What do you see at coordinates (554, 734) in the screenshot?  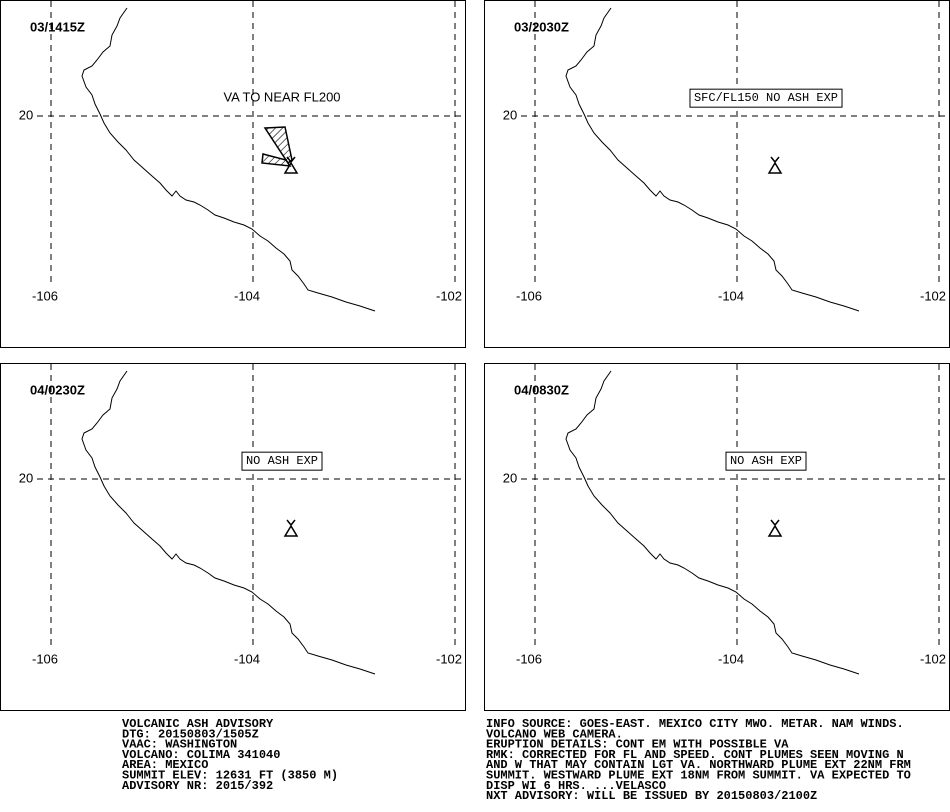 I see `advisory-line: VOLCANO WEB CAMERA.` at bounding box center [554, 734].